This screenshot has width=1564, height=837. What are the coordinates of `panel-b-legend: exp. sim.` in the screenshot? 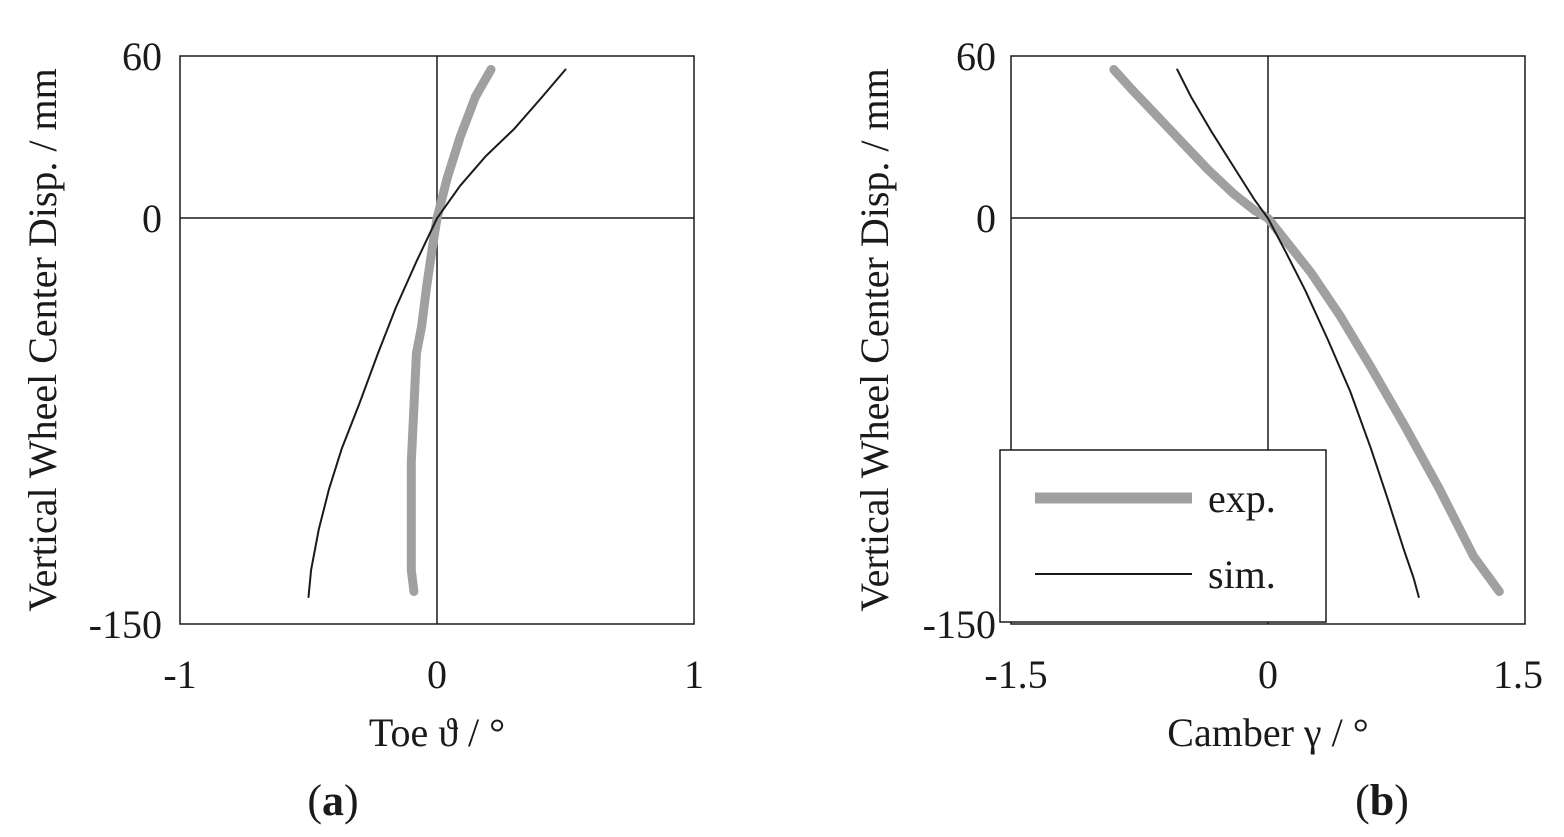 It's located at (1163, 536).